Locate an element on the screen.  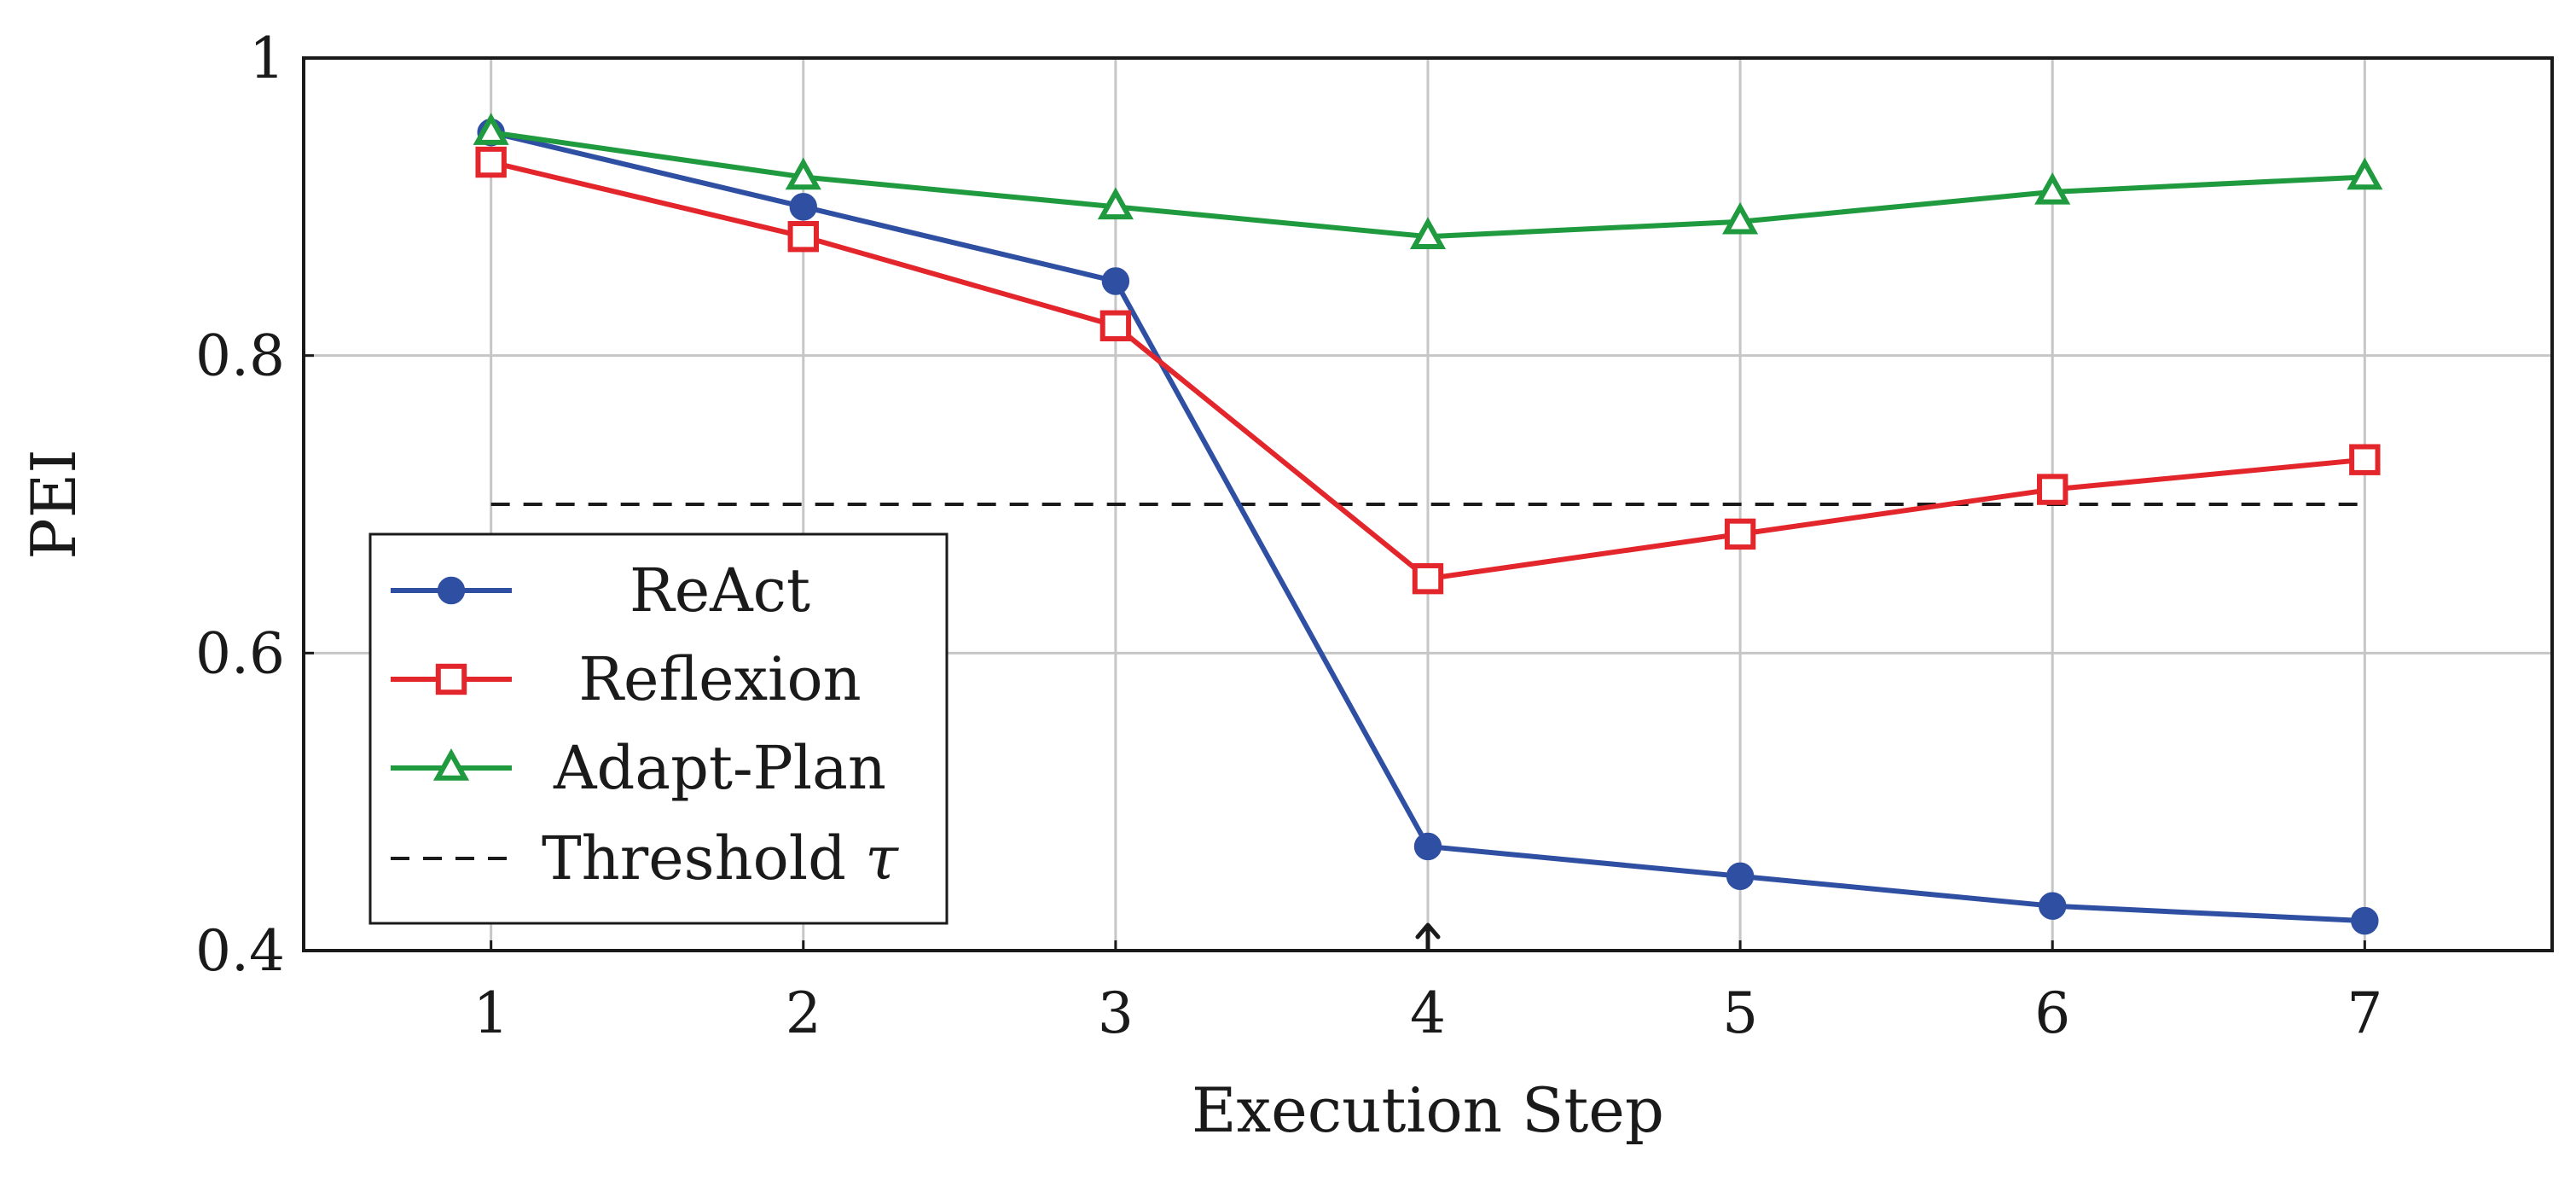
legend-entries: ReAct Reflexion Adapt-Plan is located at coordinates (638, 679).